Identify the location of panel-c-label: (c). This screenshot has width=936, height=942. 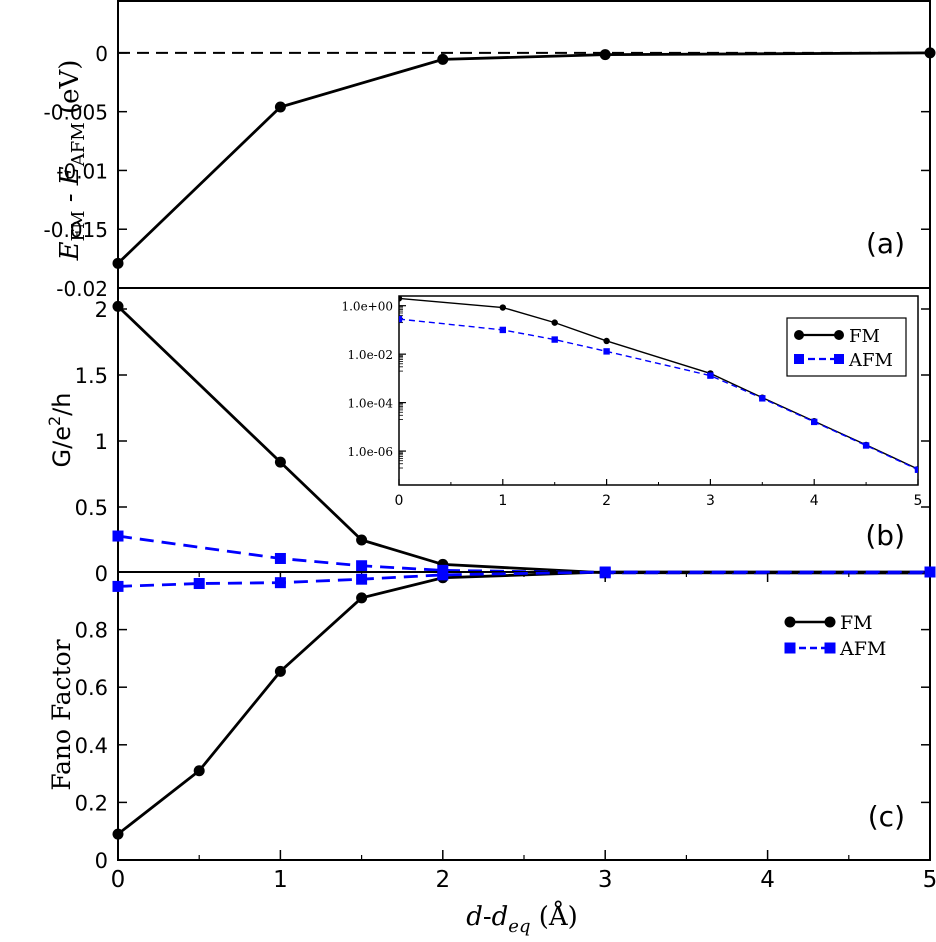
(886, 816).